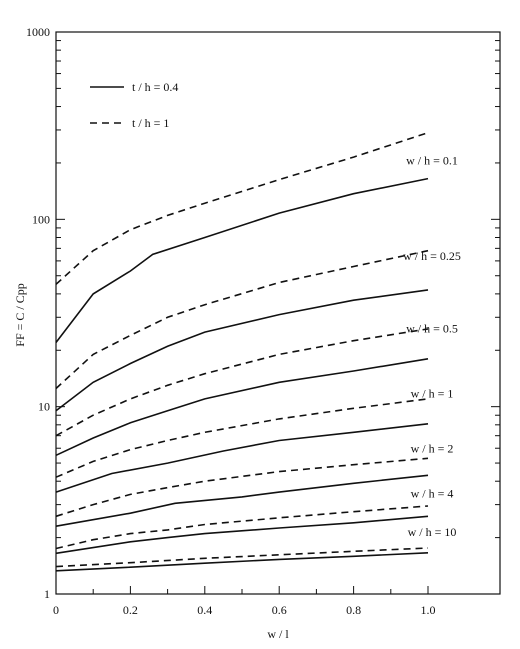 Image resolution: width=520 pixels, height=649 pixels. What do you see at coordinates (428, 610) in the screenshot?
I see `x-tick-label: 1.0` at bounding box center [428, 610].